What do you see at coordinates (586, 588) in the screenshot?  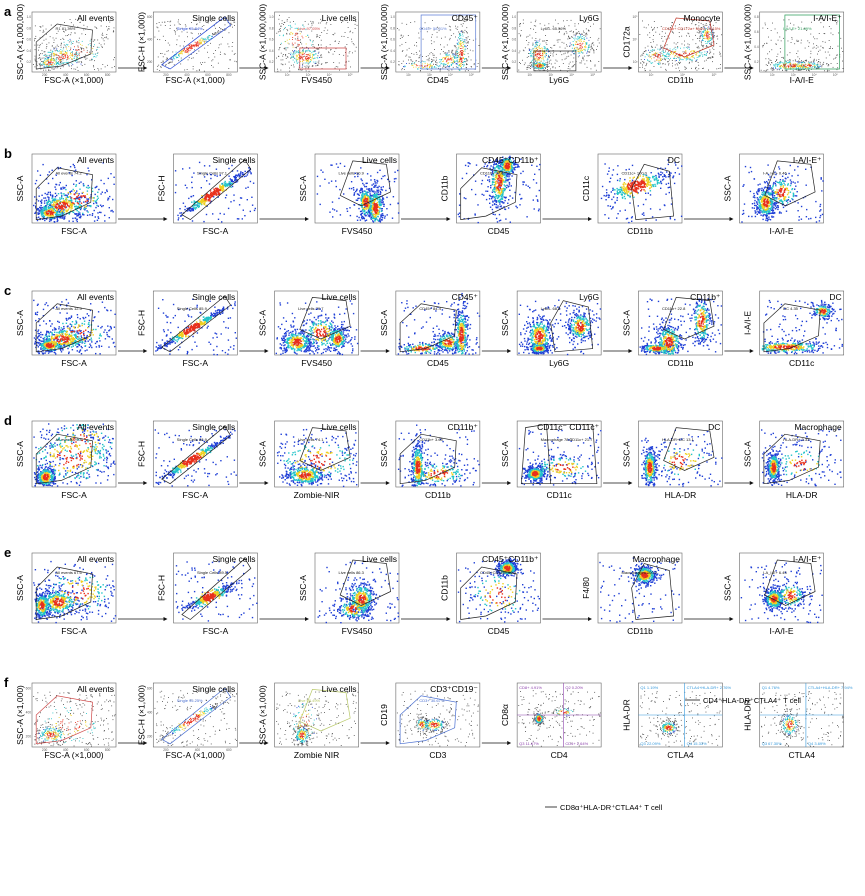 I see `y-axis-label: F4/80` at bounding box center [586, 588].